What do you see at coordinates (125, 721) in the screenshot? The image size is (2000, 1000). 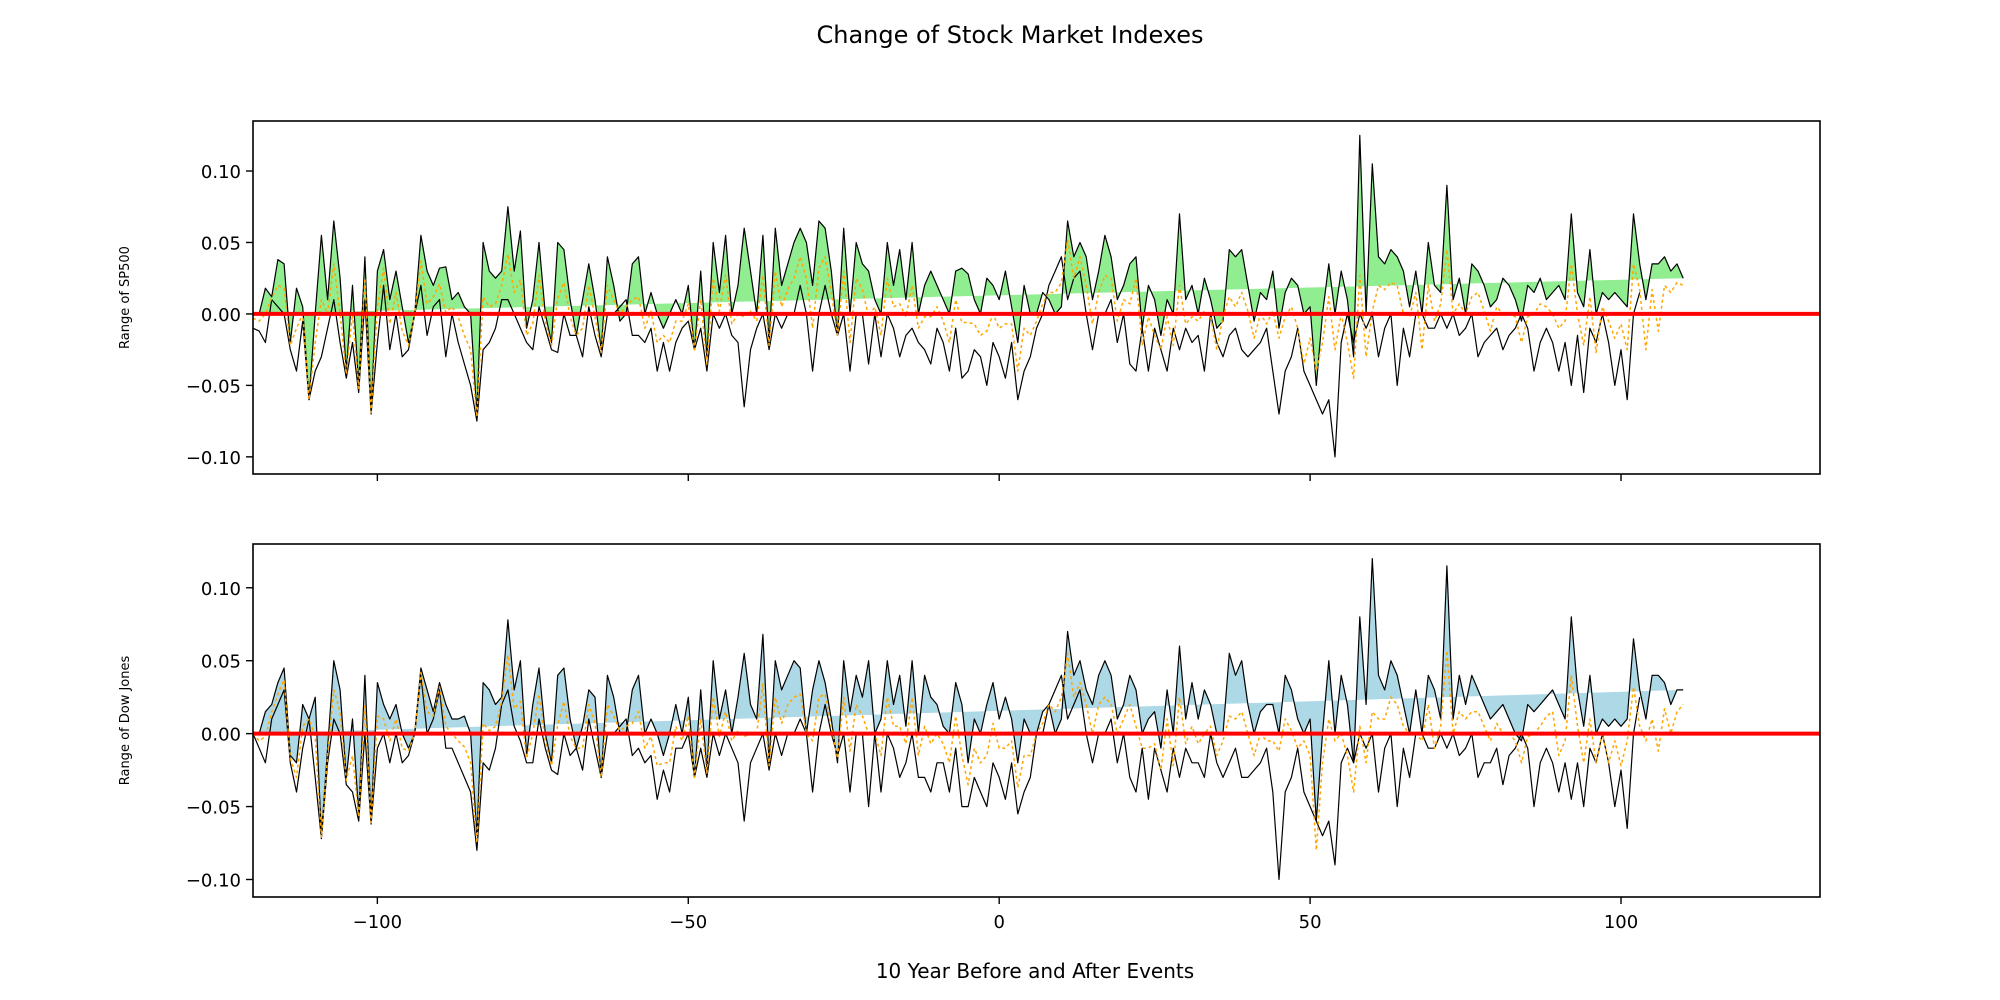 I see `y-axis-label: Range of Dow Jones` at bounding box center [125, 721].